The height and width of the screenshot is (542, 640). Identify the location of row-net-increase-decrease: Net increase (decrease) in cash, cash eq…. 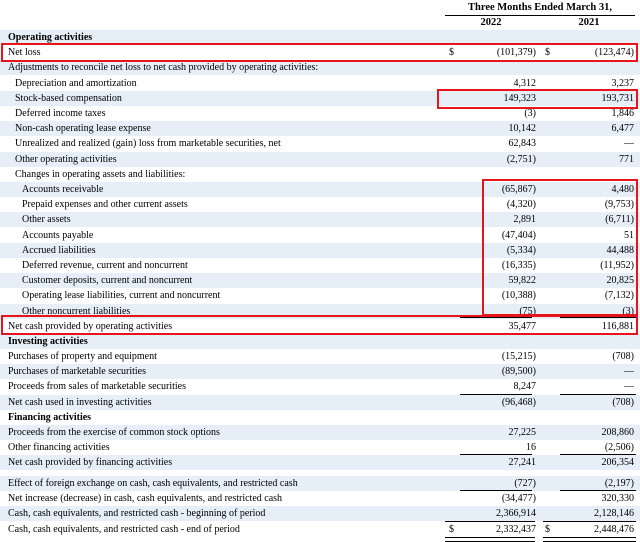
(321, 498).